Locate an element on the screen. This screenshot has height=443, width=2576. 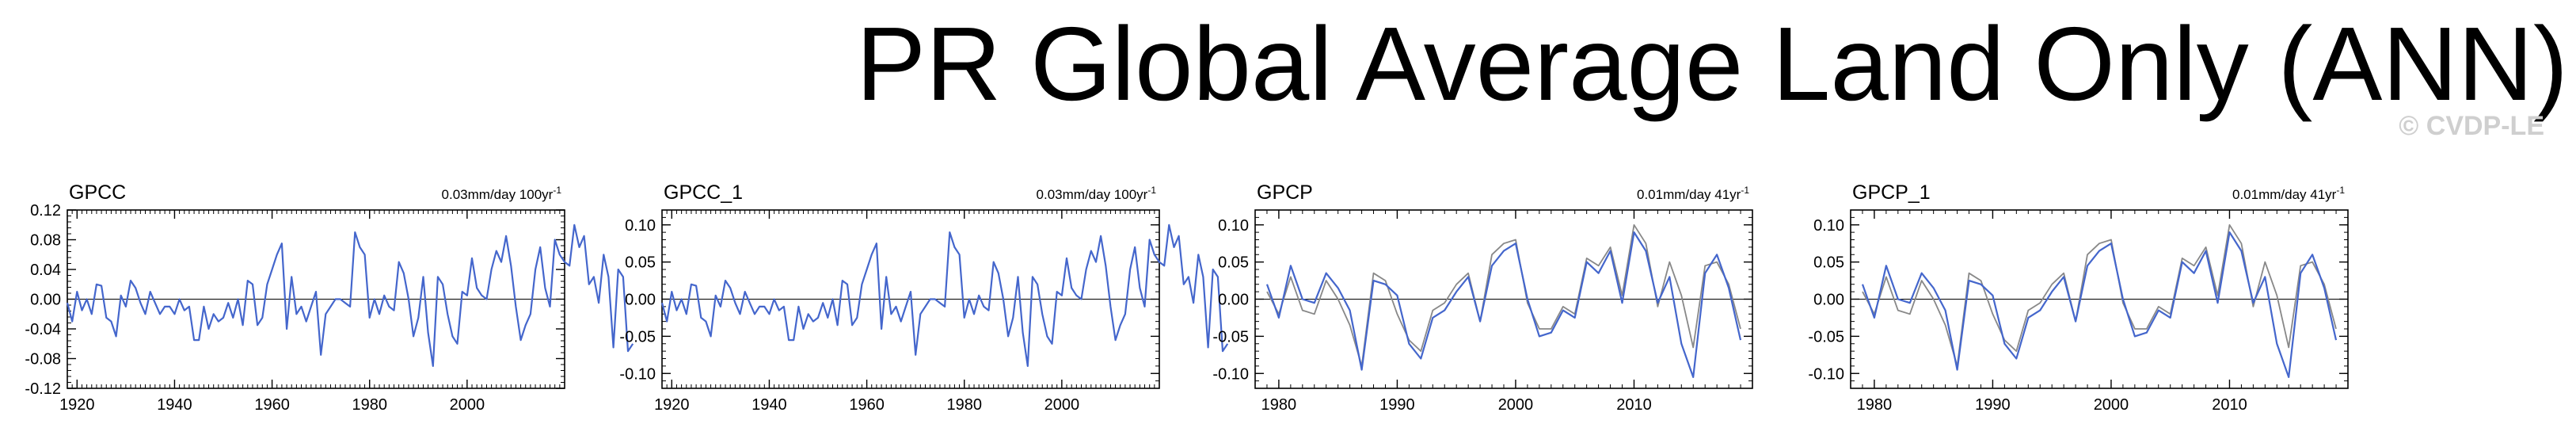
panel-title: GPCP_1 is located at coordinates (1891, 193).